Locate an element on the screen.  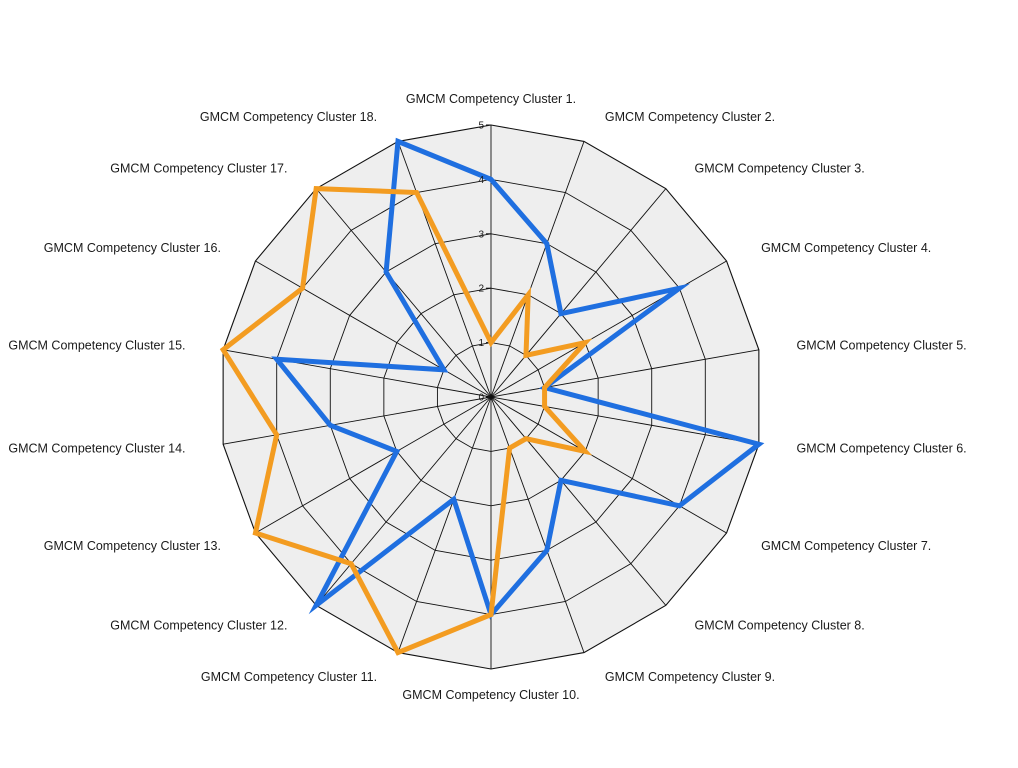
radial-tick-label: 2 is located at coordinates (481, 289).